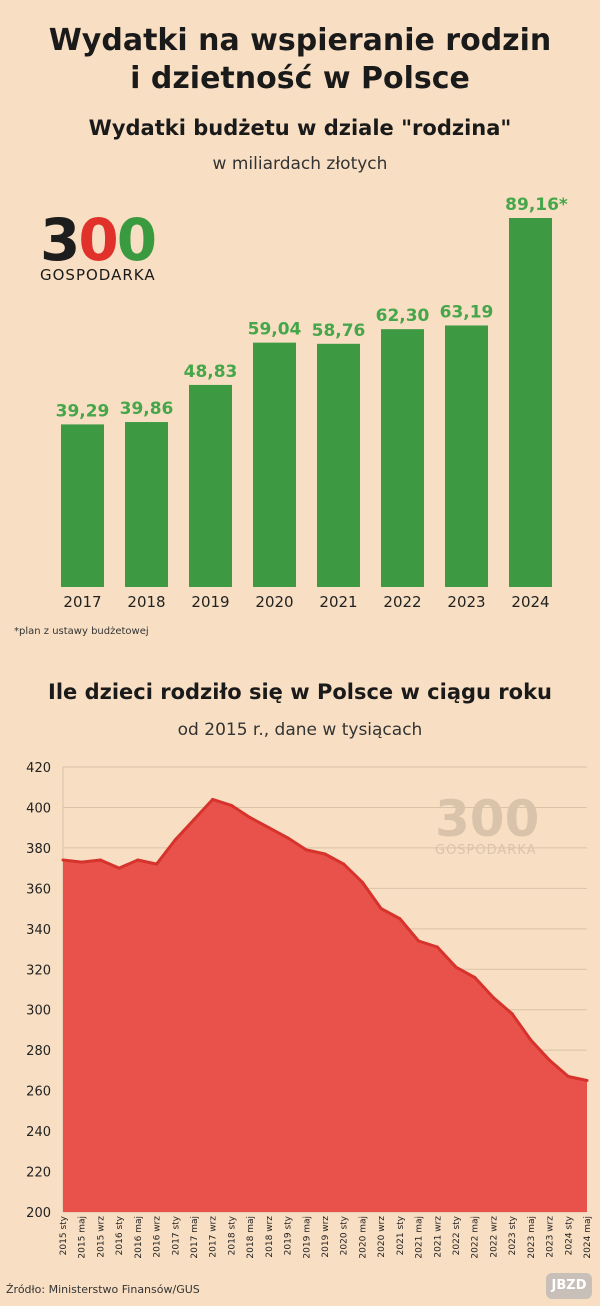  What do you see at coordinates (103, 1289) in the screenshot?
I see `source-note: Źródło: Ministerstwo Finansów/GUS` at bounding box center [103, 1289].